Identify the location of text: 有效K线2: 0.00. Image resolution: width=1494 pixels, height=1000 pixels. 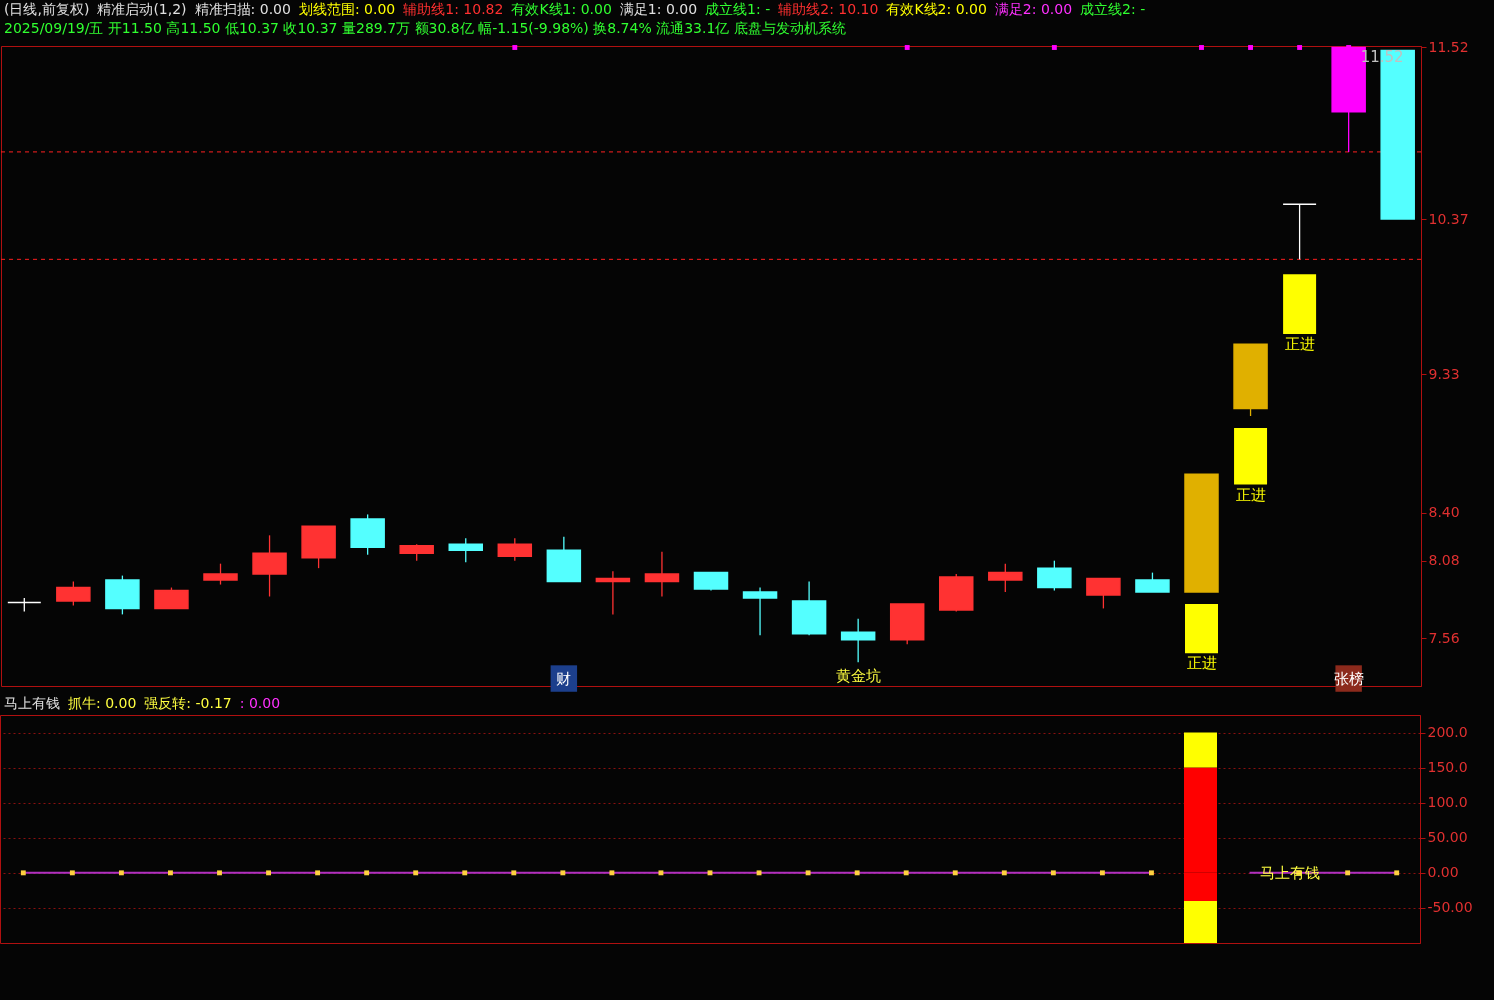
(936, 9).